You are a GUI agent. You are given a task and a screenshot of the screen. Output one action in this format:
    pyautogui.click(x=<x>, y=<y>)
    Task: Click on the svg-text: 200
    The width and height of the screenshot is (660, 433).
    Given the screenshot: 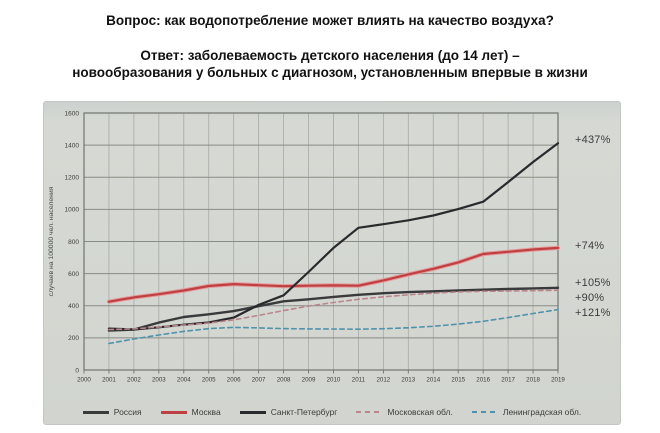 What is the action you would take?
    pyautogui.click(x=73, y=338)
    